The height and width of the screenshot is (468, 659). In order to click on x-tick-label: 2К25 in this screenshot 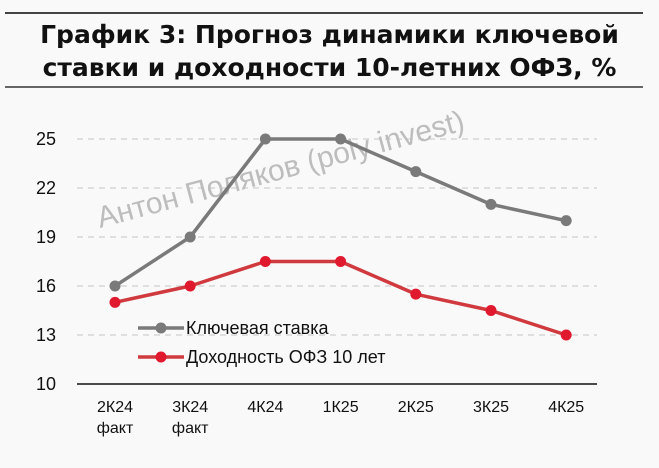, I will do `click(416, 407)`.